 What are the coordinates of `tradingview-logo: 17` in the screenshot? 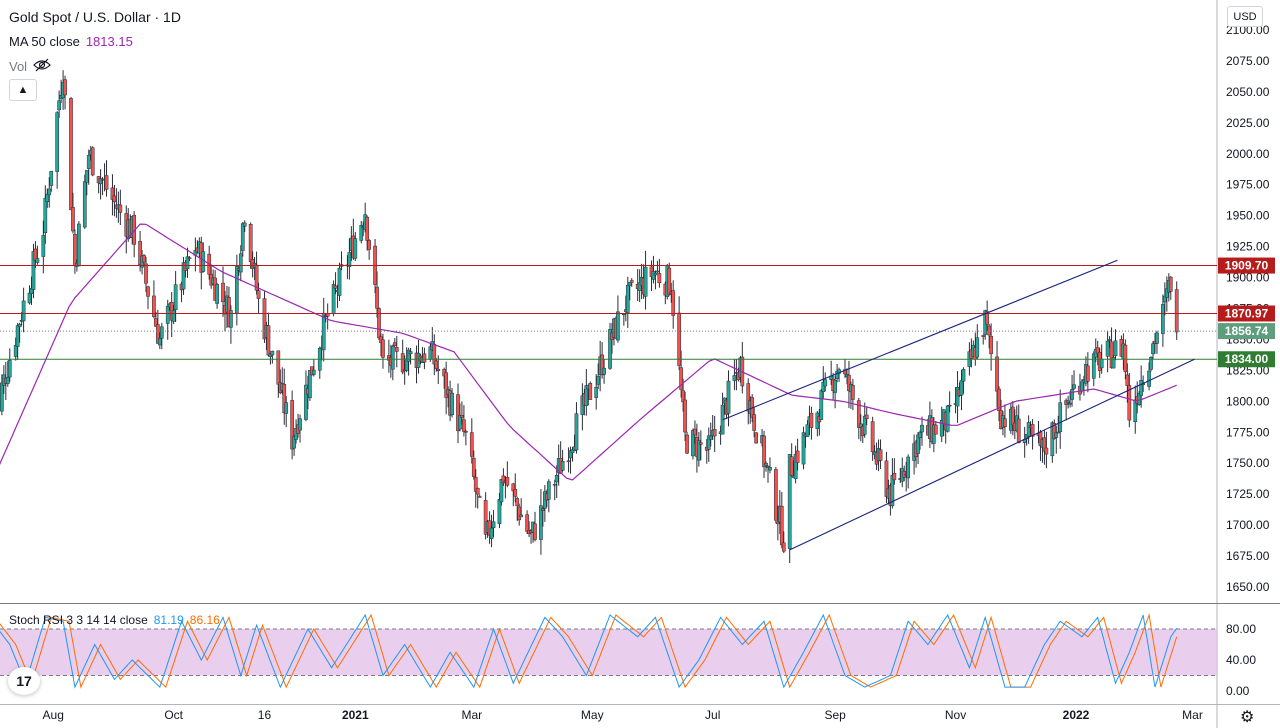 It's located at (24, 681).